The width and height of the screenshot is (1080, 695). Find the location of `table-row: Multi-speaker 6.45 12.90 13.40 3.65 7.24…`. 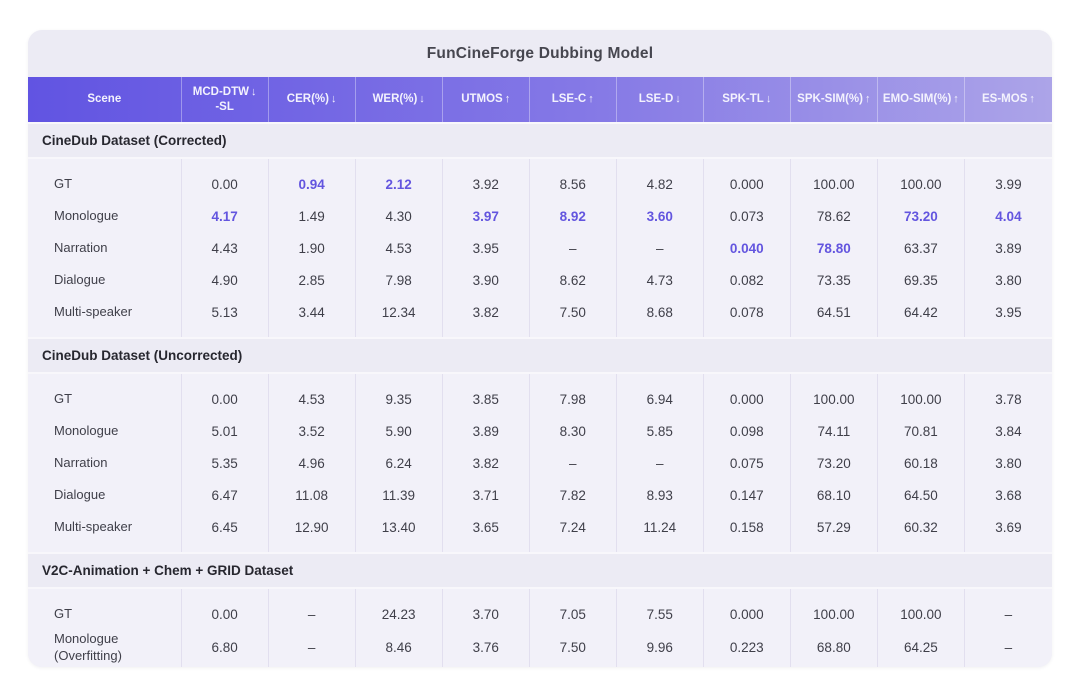

table-row: Multi-speaker 6.45 12.90 13.40 3.65 7.24… is located at coordinates (540, 531).